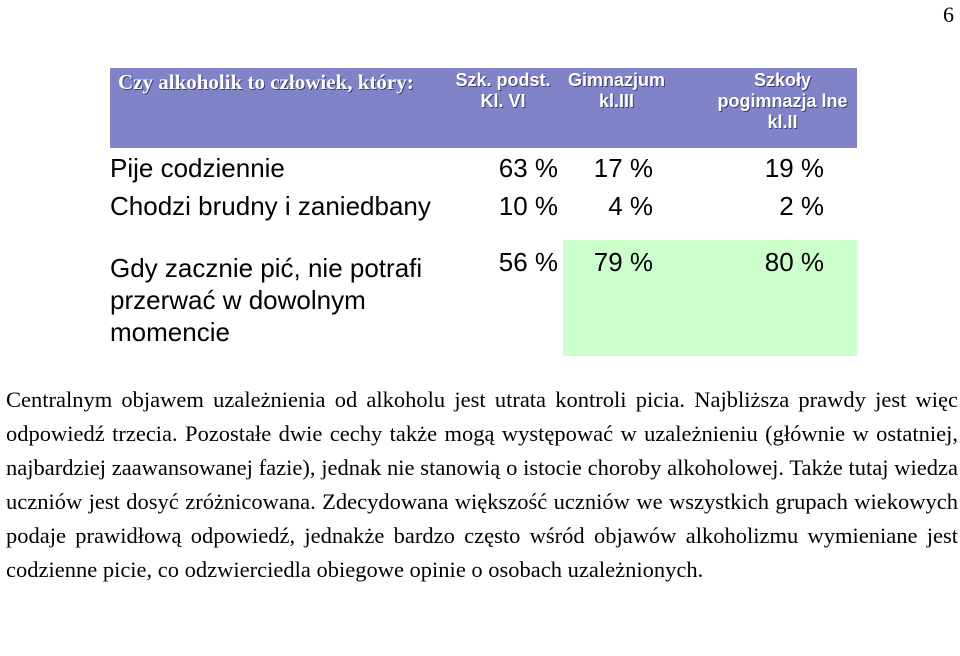 This screenshot has height=656, width=960. Describe the element at coordinates (503, 108) in the screenshot. I see `header-primary-school: Szk. podst. Kl. VI` at that location.